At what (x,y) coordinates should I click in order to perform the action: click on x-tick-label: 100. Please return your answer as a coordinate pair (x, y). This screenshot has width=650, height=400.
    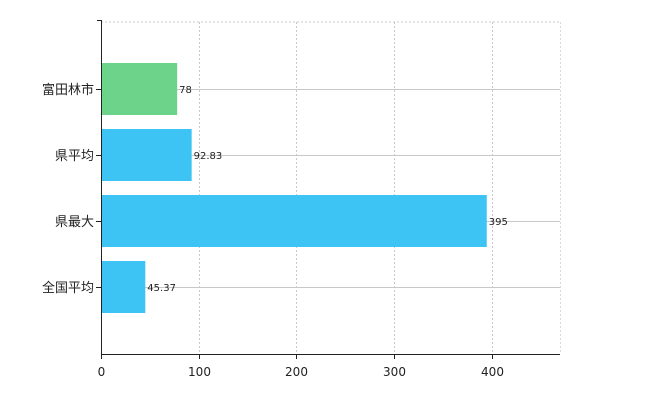
    Looking at the image, I should click on (199, 372).